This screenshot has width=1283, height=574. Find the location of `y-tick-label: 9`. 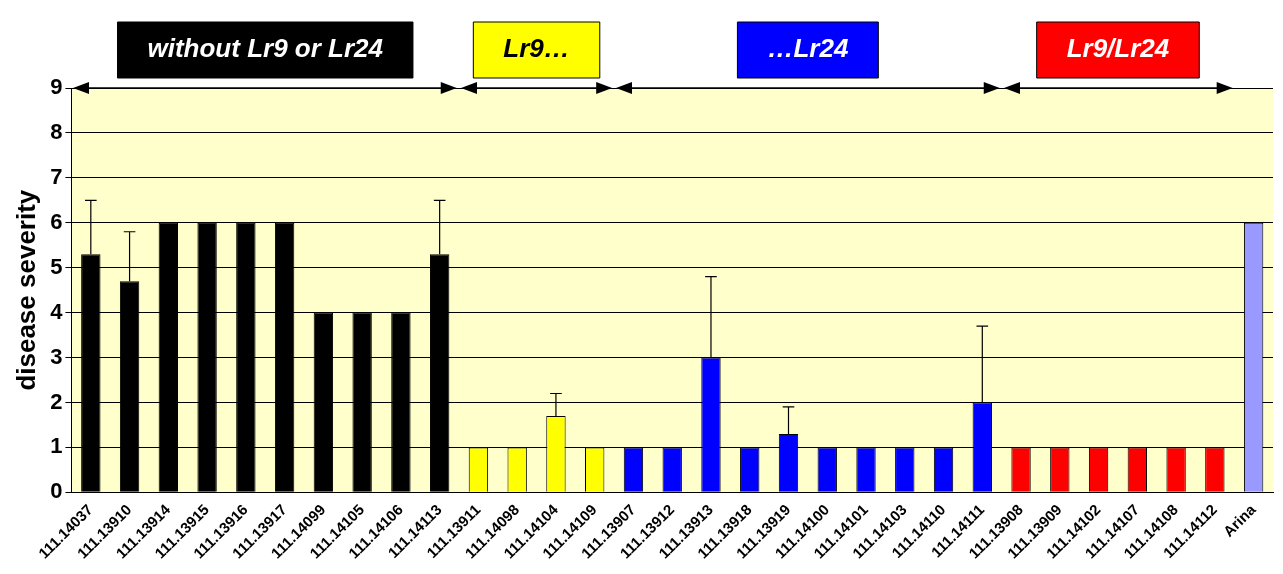

y-tick-label: 9 is located at coordinates (56, 87).